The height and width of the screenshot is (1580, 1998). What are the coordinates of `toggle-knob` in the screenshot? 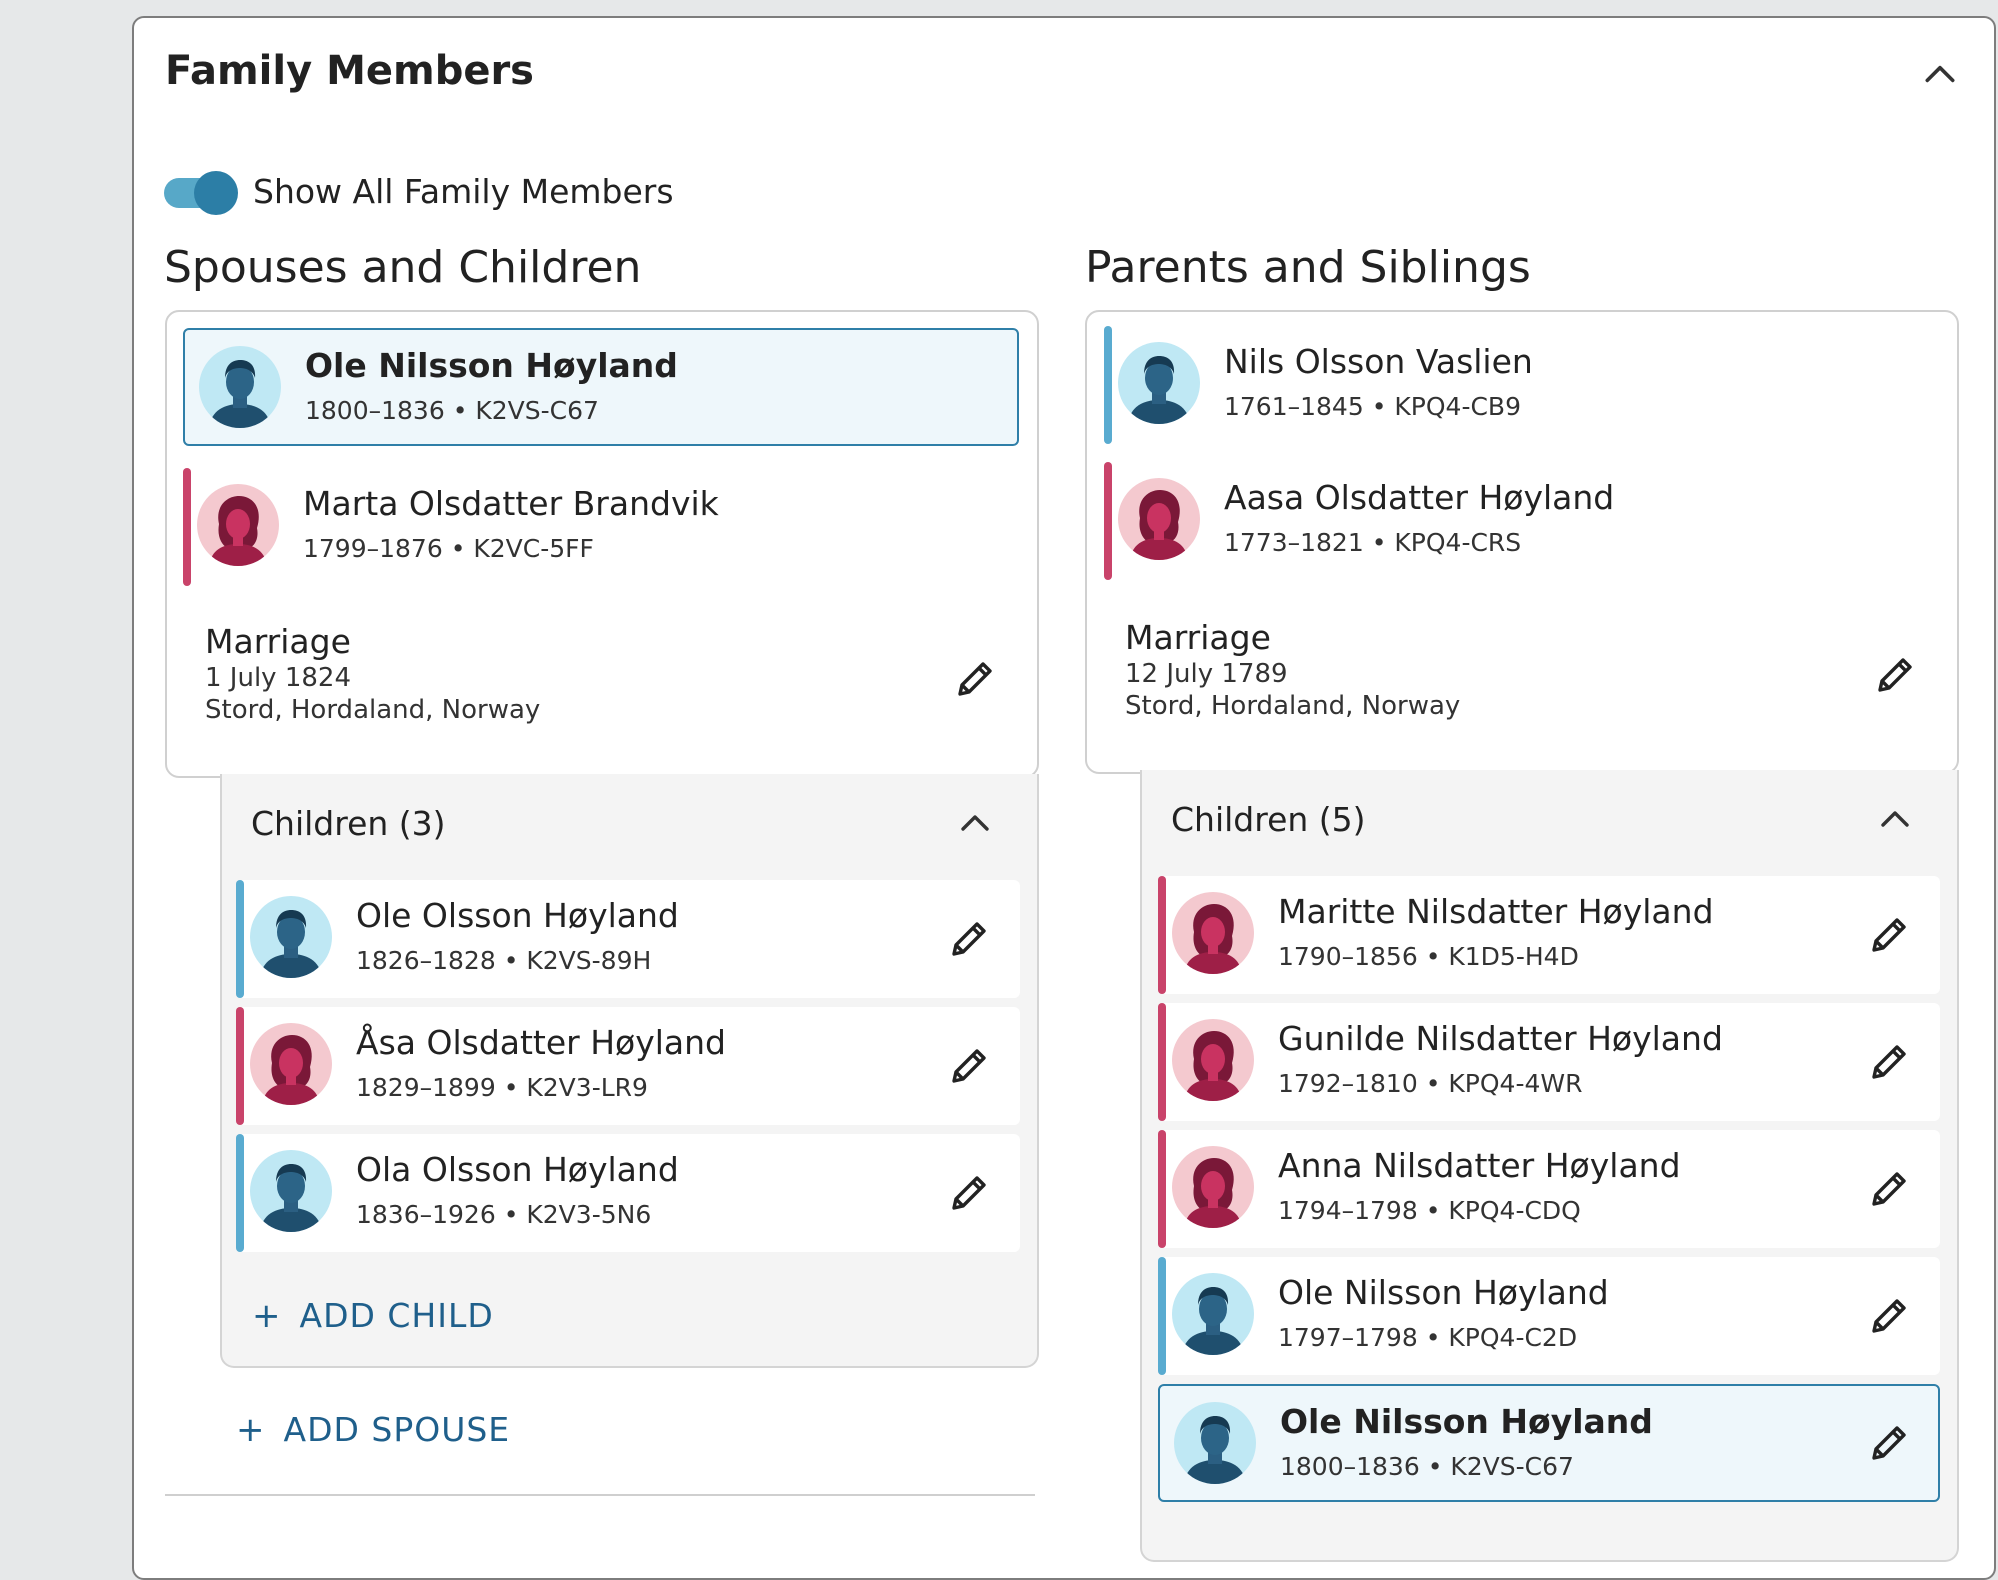 It's located at (216, 193).